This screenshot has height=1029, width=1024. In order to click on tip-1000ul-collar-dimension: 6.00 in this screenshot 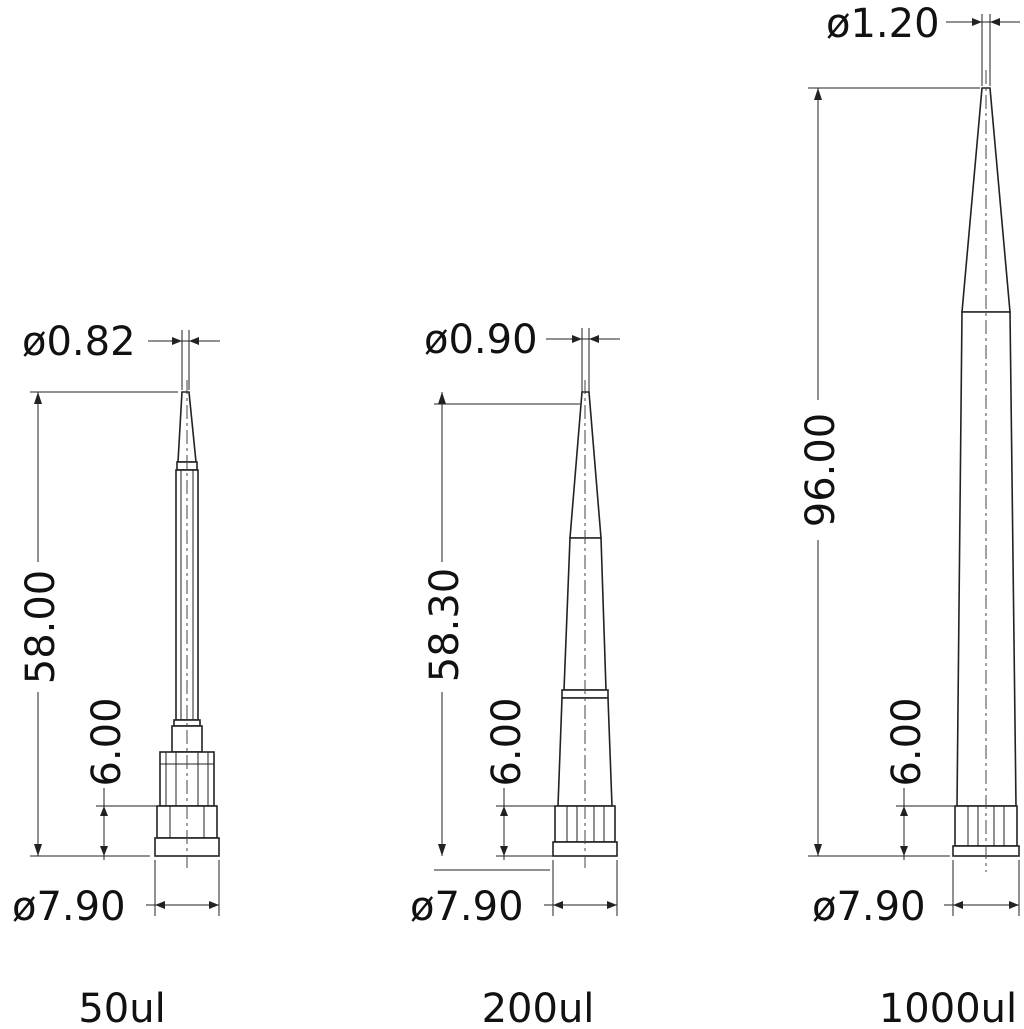, I will do `click(921, 778)`.